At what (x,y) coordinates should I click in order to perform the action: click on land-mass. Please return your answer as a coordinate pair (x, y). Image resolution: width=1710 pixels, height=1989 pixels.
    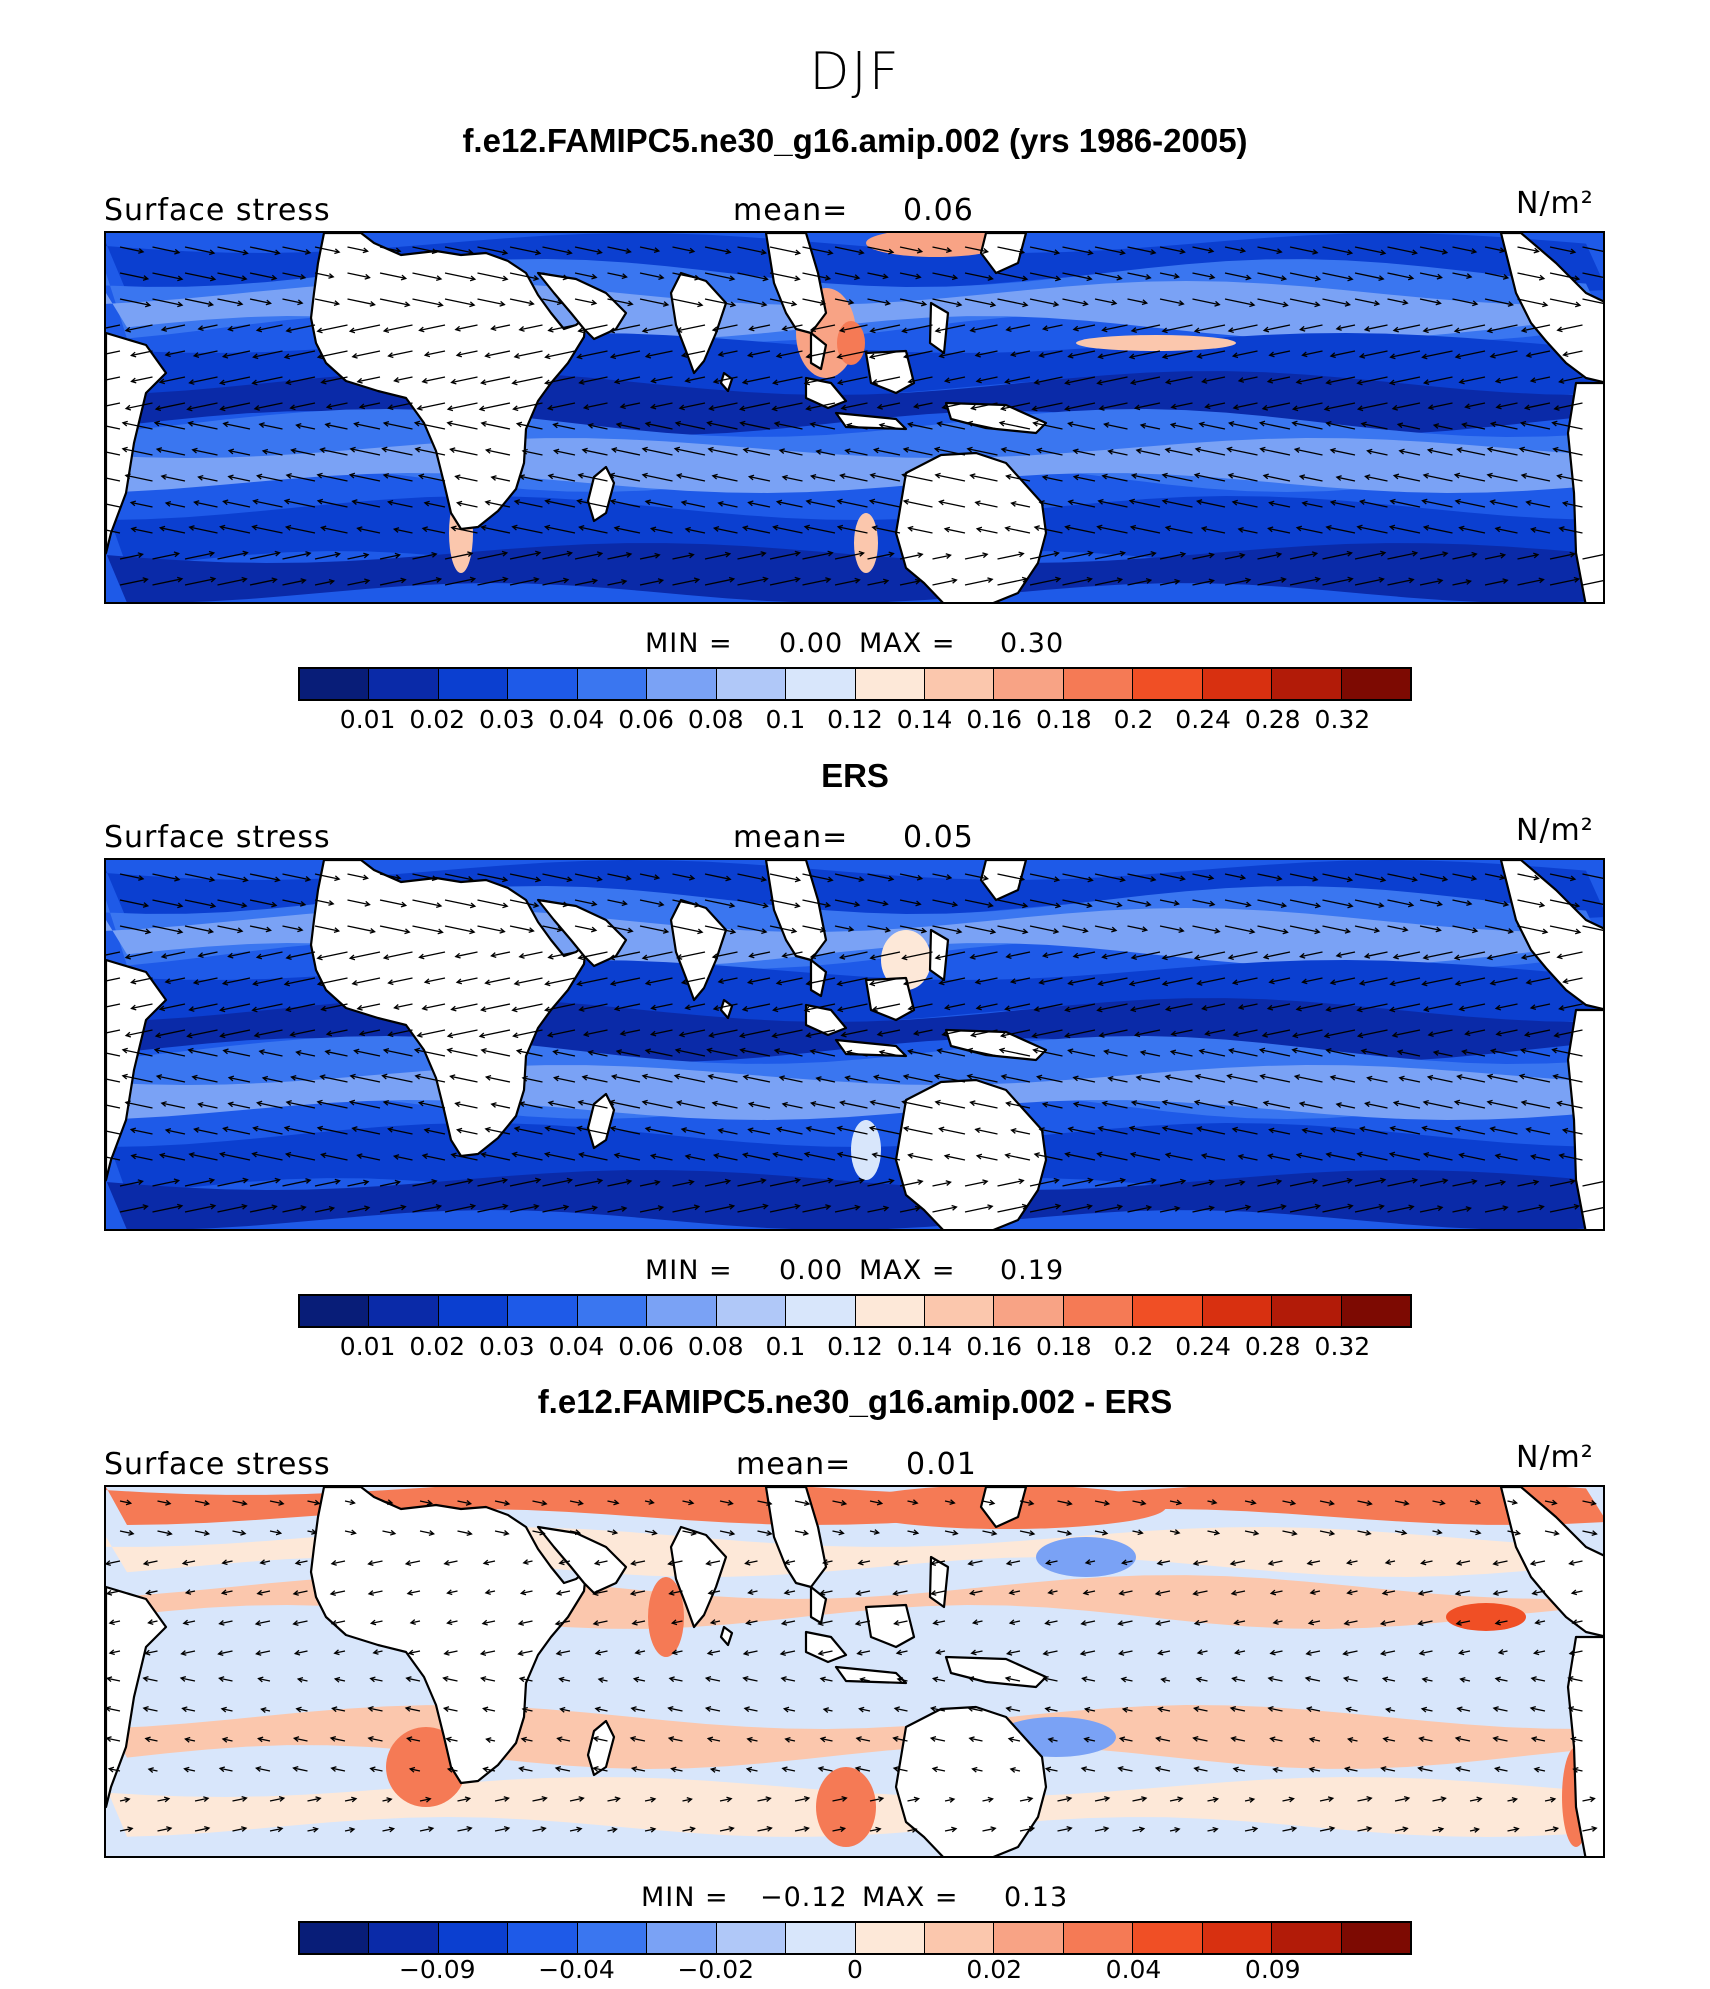
    Looking at the image, I should click on (996, 1045).